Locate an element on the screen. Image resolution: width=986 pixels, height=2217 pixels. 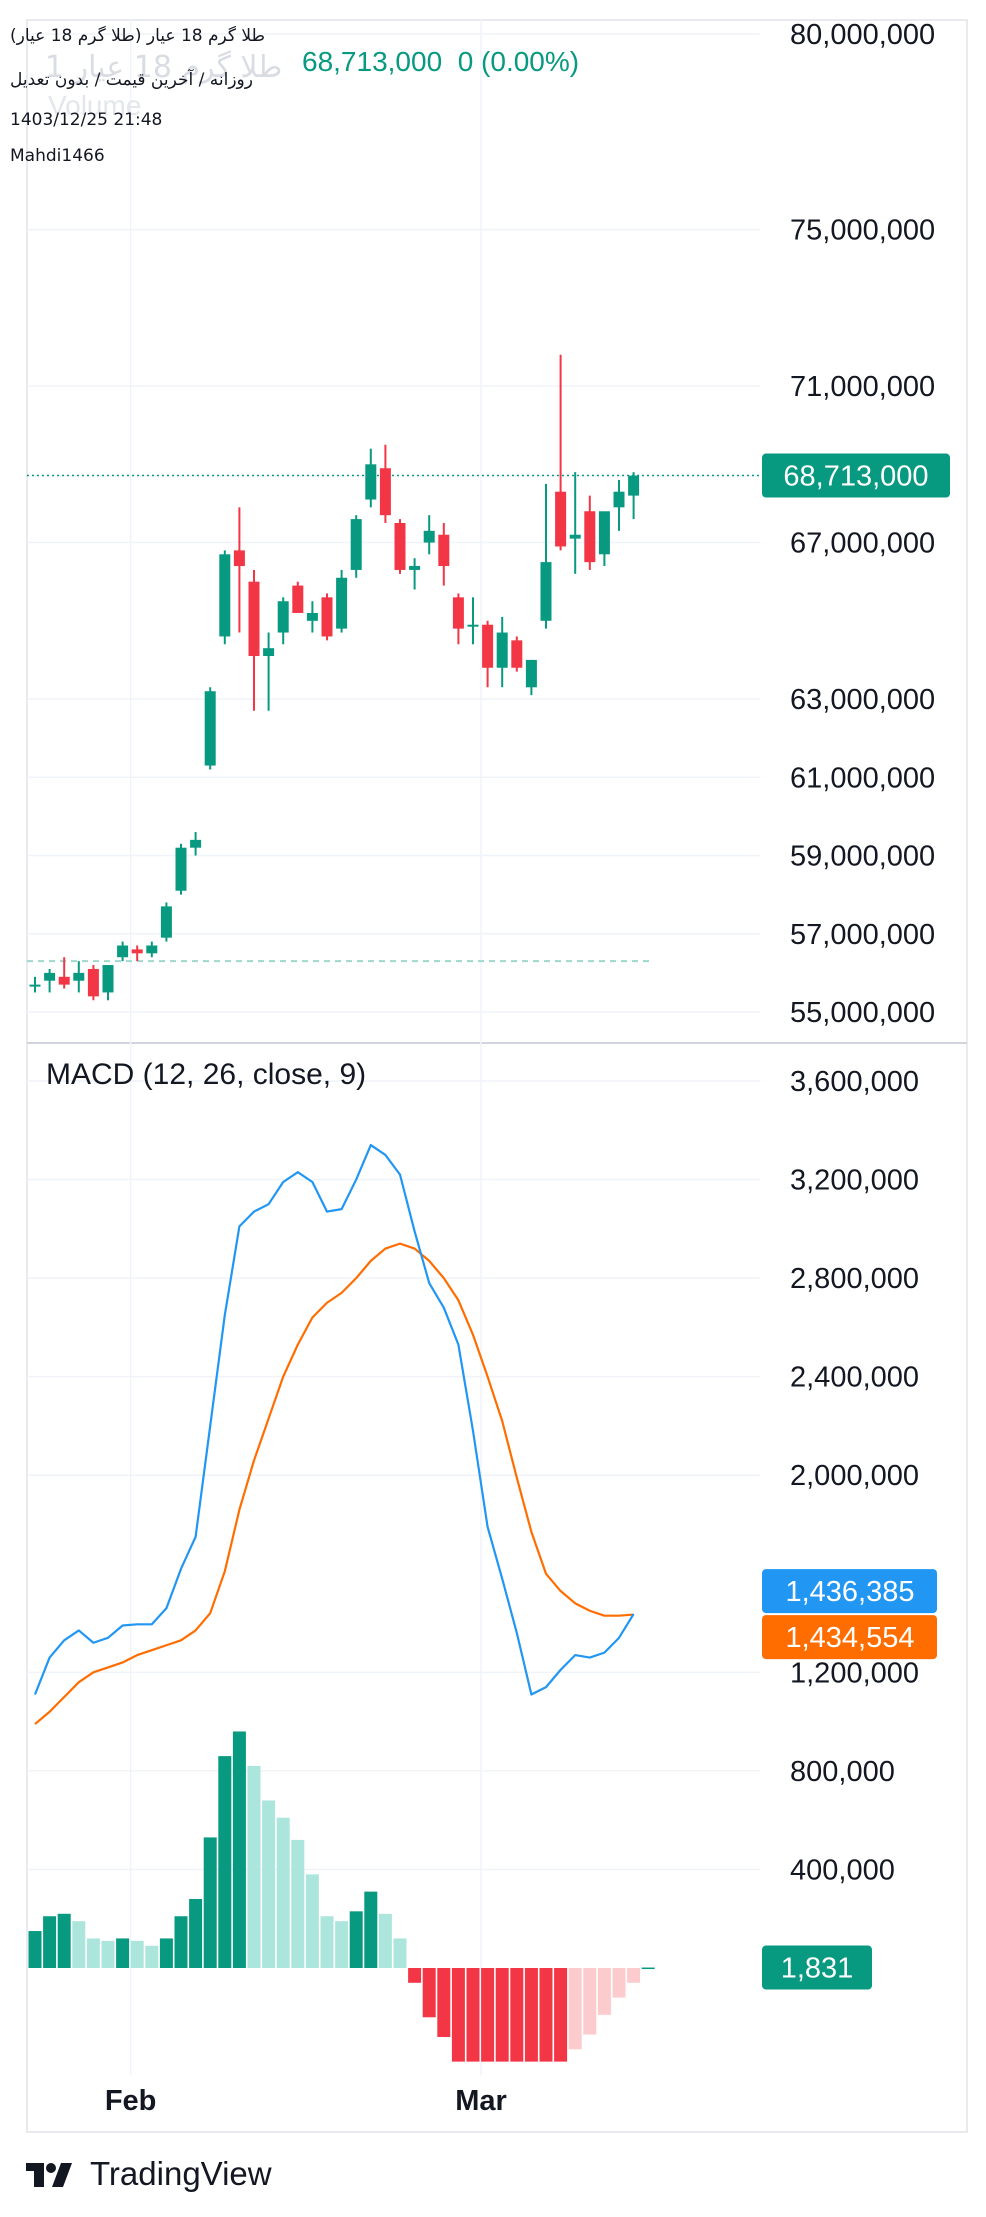
brand-logo: TradingView is located at coordinates (149, 2174).